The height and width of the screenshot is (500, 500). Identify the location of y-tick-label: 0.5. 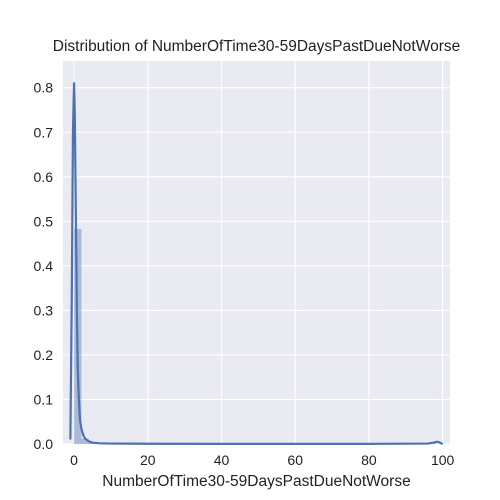
(44, 221).